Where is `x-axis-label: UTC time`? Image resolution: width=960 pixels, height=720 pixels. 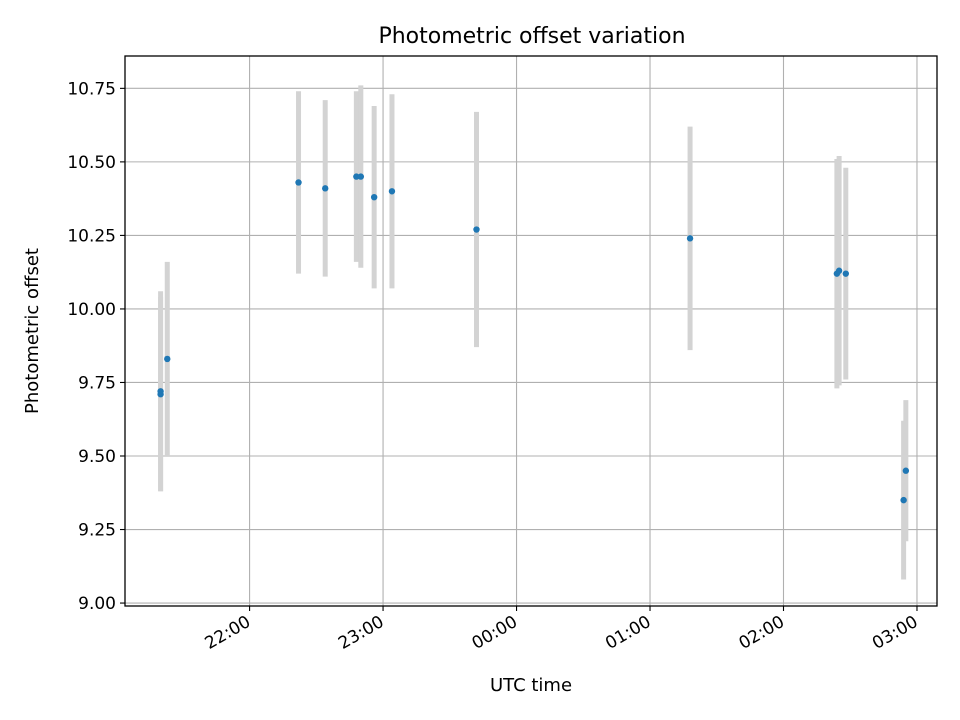 x-axis-label: UTC time is located at coordinates (531, 685).